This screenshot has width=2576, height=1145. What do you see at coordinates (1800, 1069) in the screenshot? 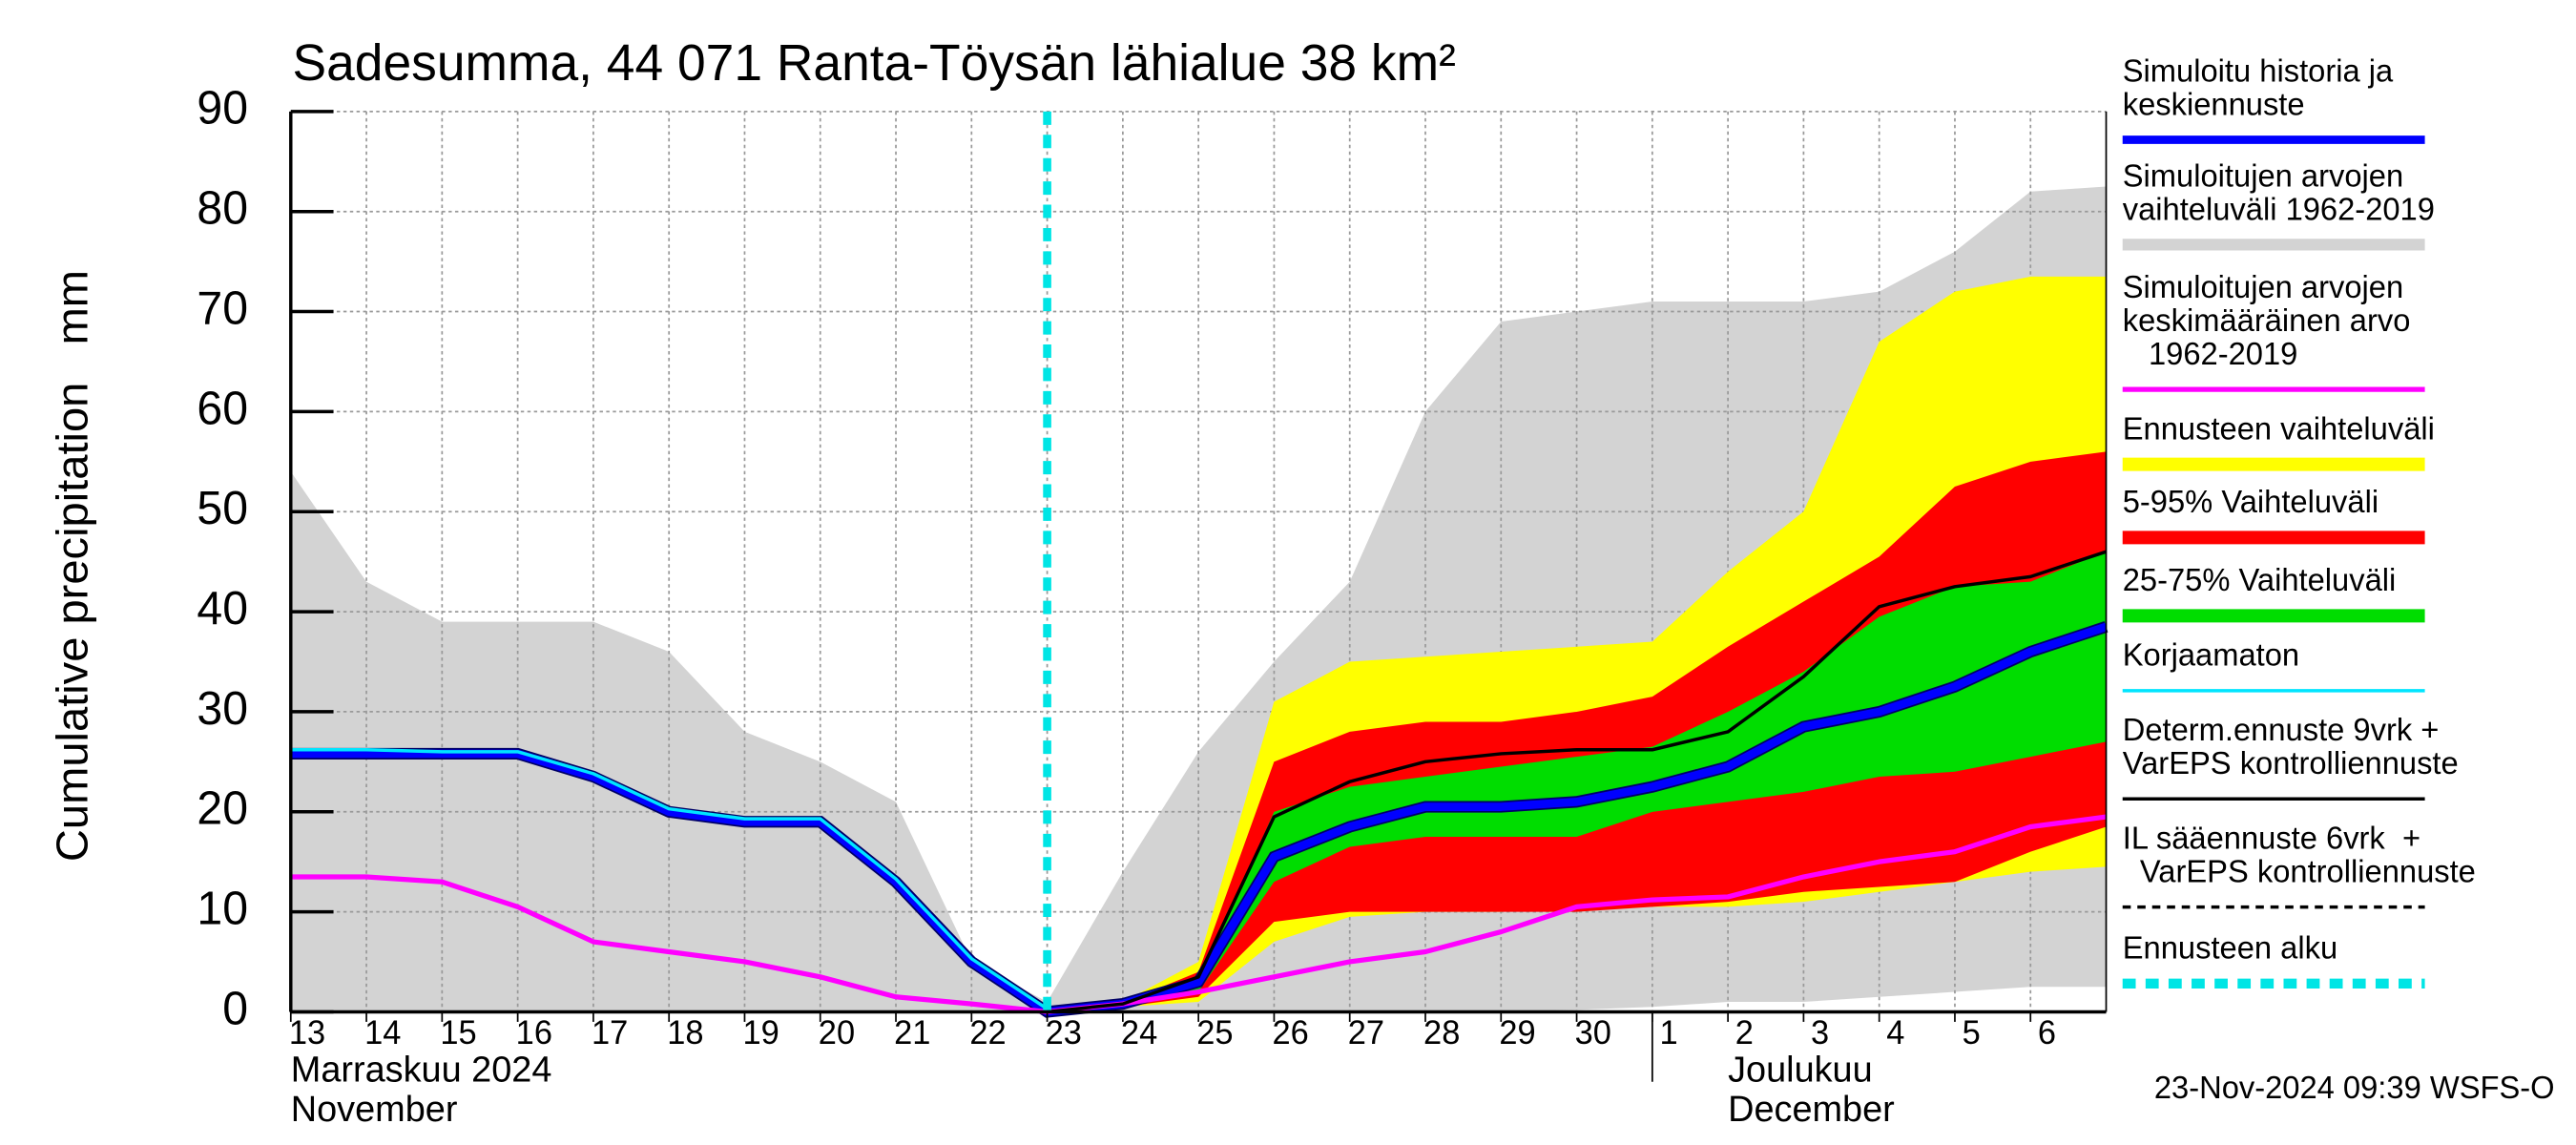
I see `month-label: Joulukuu` at bounding box center [1800, 1069].